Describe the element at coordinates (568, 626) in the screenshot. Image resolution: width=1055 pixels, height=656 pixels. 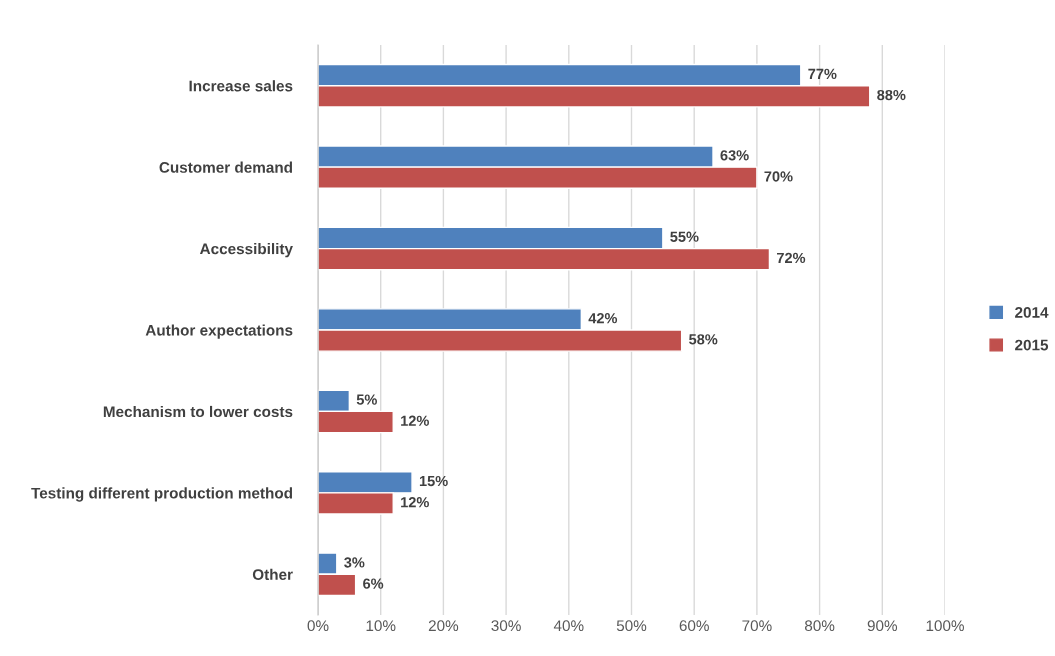
I see `x-tick-label: 40%` at that location.